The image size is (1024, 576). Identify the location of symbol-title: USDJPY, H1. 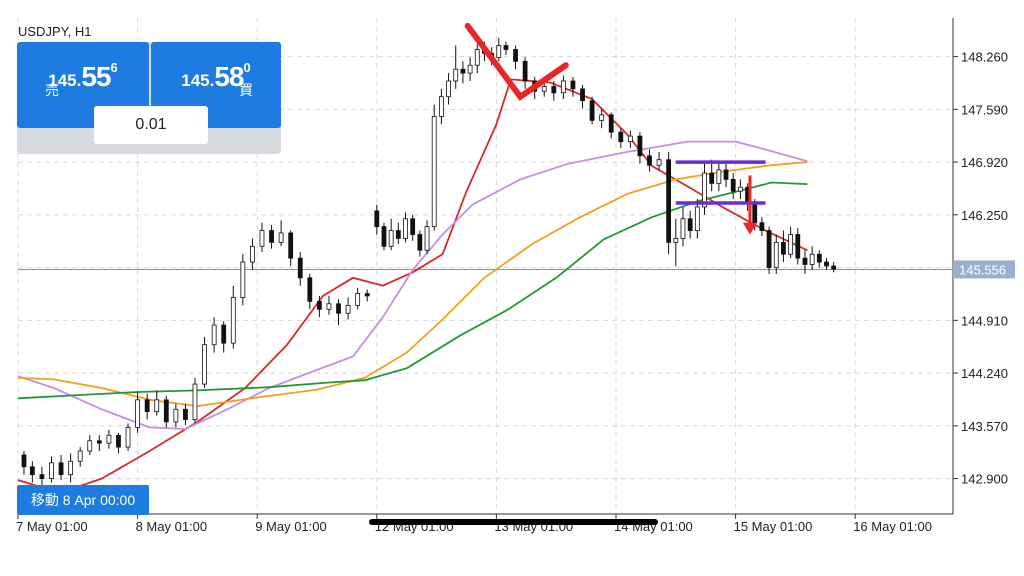
(55, 31).